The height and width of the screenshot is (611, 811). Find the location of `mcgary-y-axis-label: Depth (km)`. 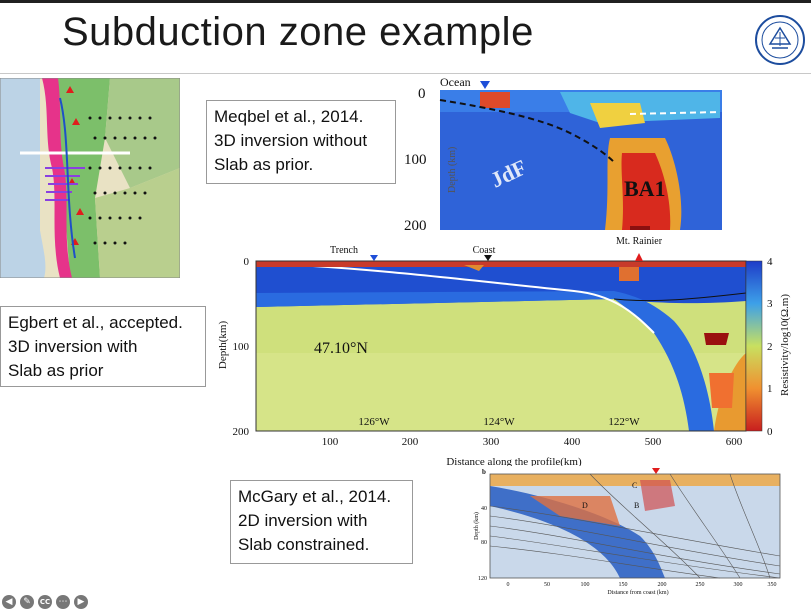

mcgary-y-axis-label: Depth (km) is located at coordinates (476, 526).